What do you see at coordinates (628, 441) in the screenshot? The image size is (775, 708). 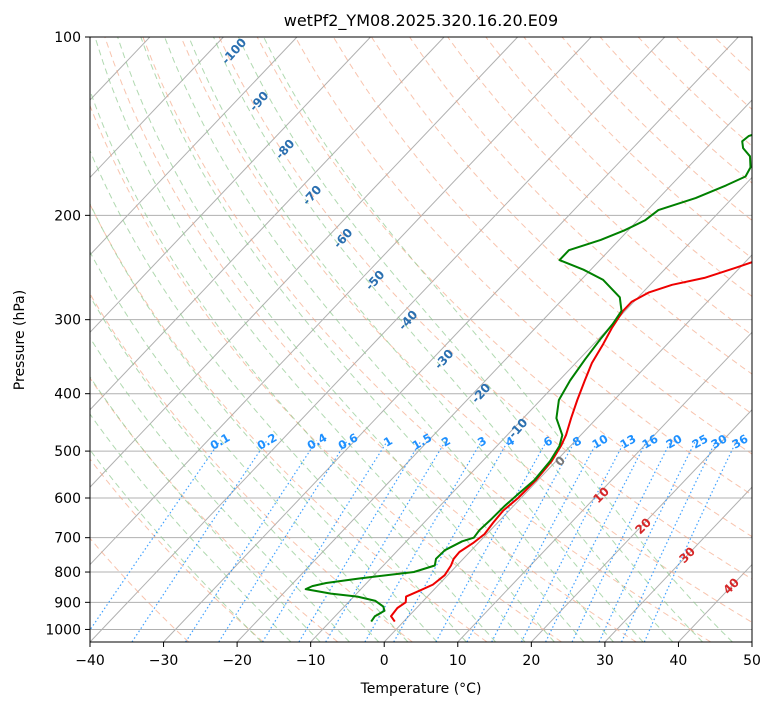 I see `mixing-ratio-label: 13` at bounding box center [628, 441].